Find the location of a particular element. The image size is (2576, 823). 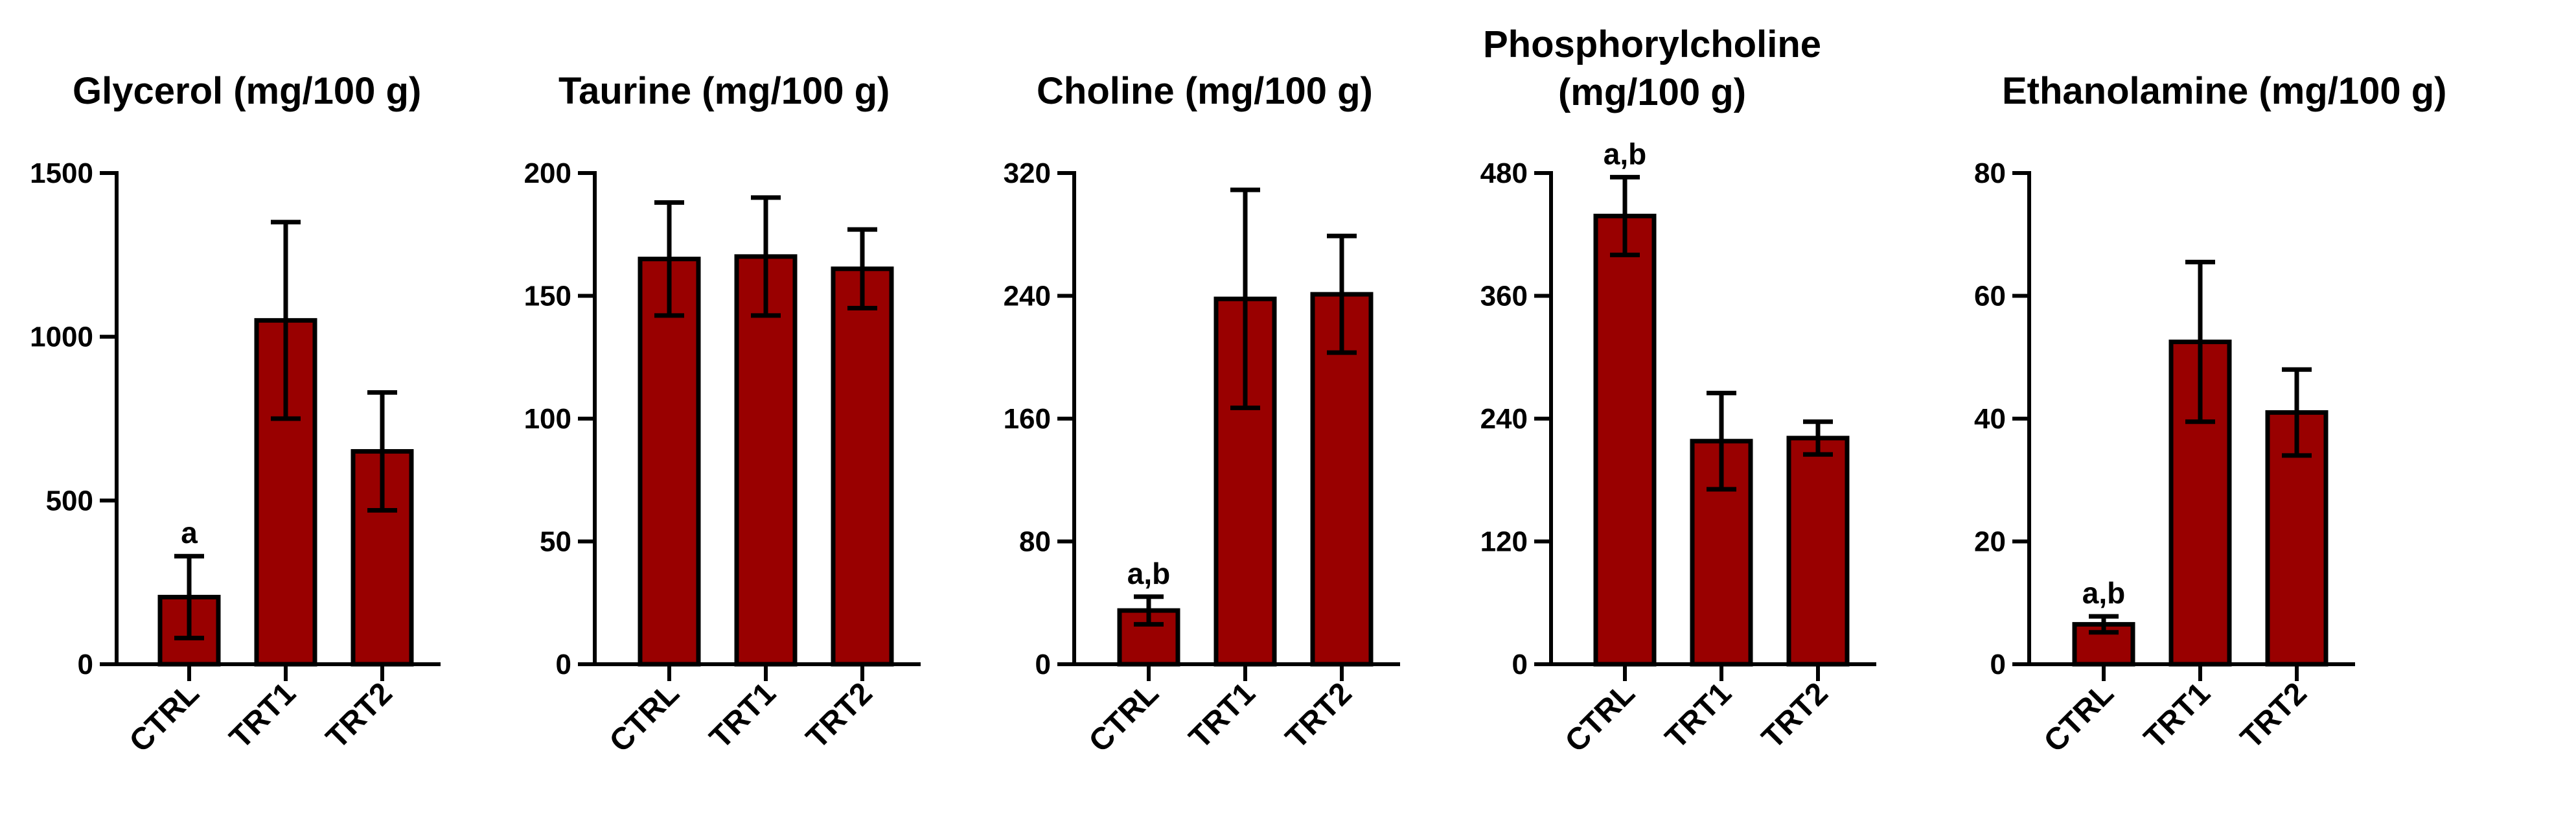

y-tick-label: 1000 is located at coordinates (62, 337).